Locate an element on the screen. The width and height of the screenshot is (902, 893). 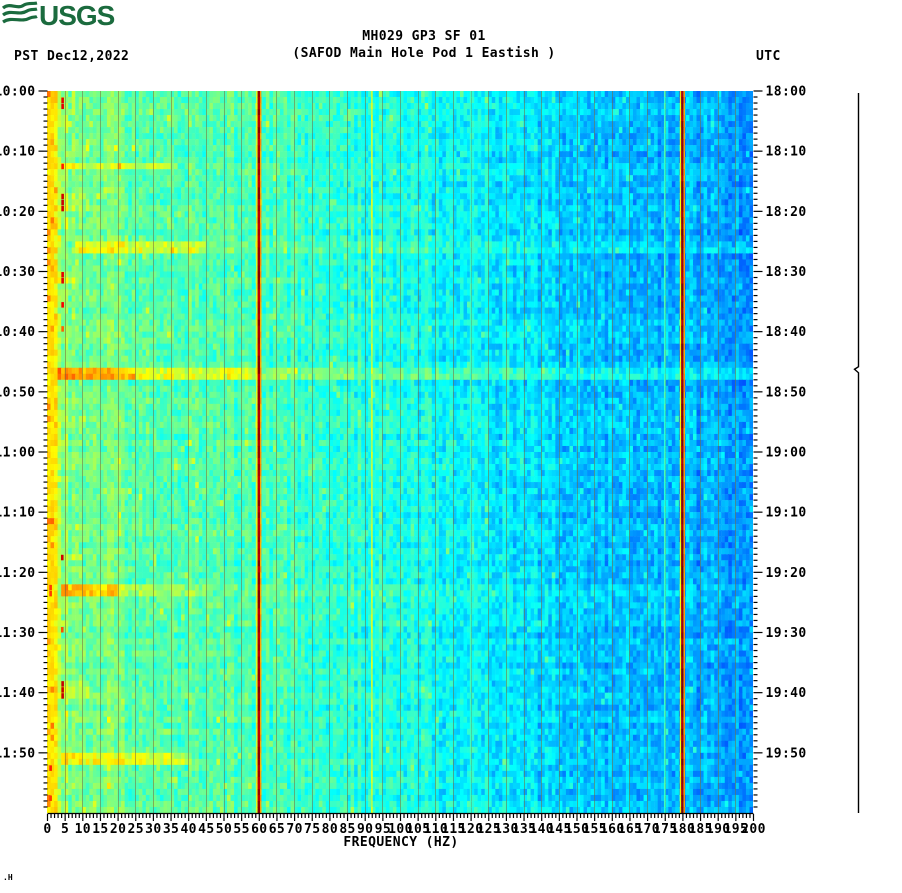
x-tick-label: 110 is located at coordinates (435, 829).